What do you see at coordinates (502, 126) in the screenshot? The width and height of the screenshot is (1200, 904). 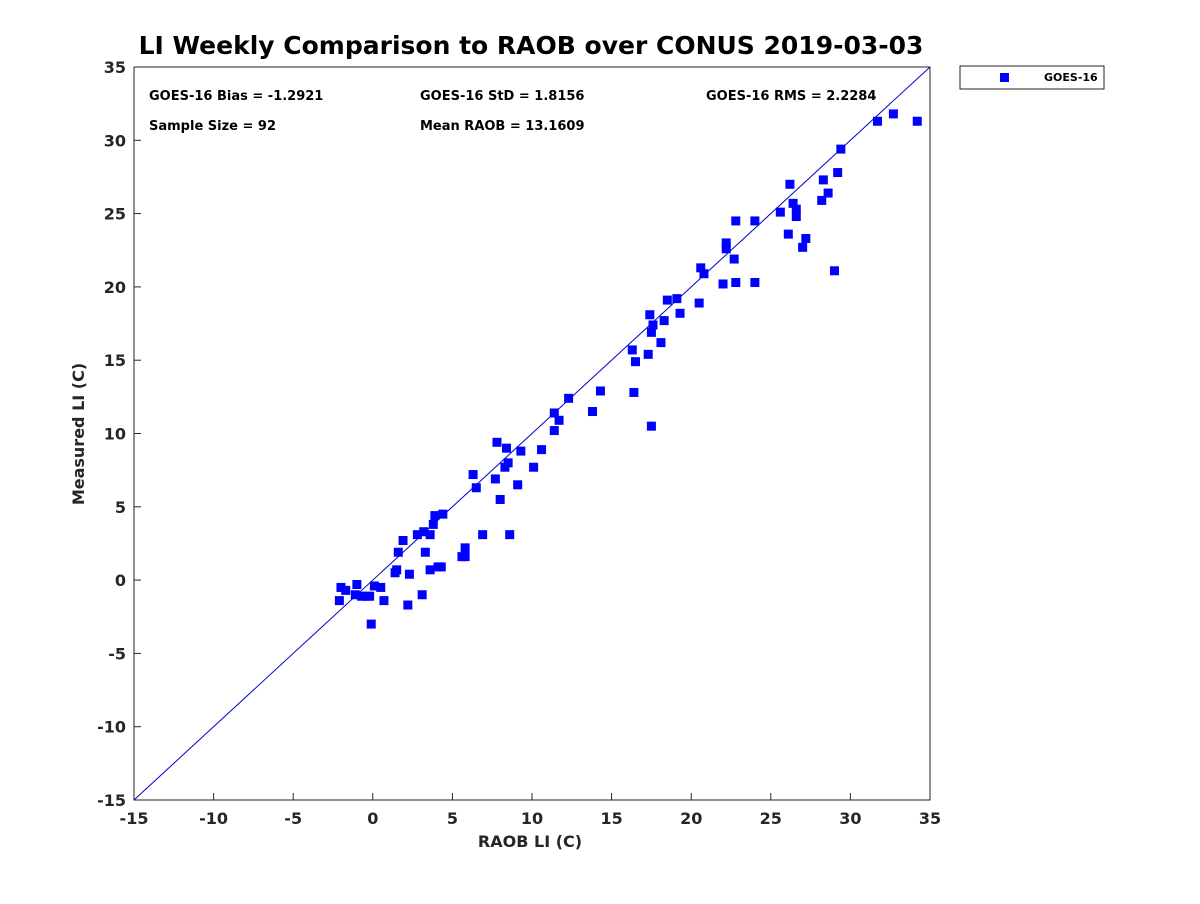 I see `stat-mean-raob: Mean RAOB = 13.1609` at bounding box center [502, 126].